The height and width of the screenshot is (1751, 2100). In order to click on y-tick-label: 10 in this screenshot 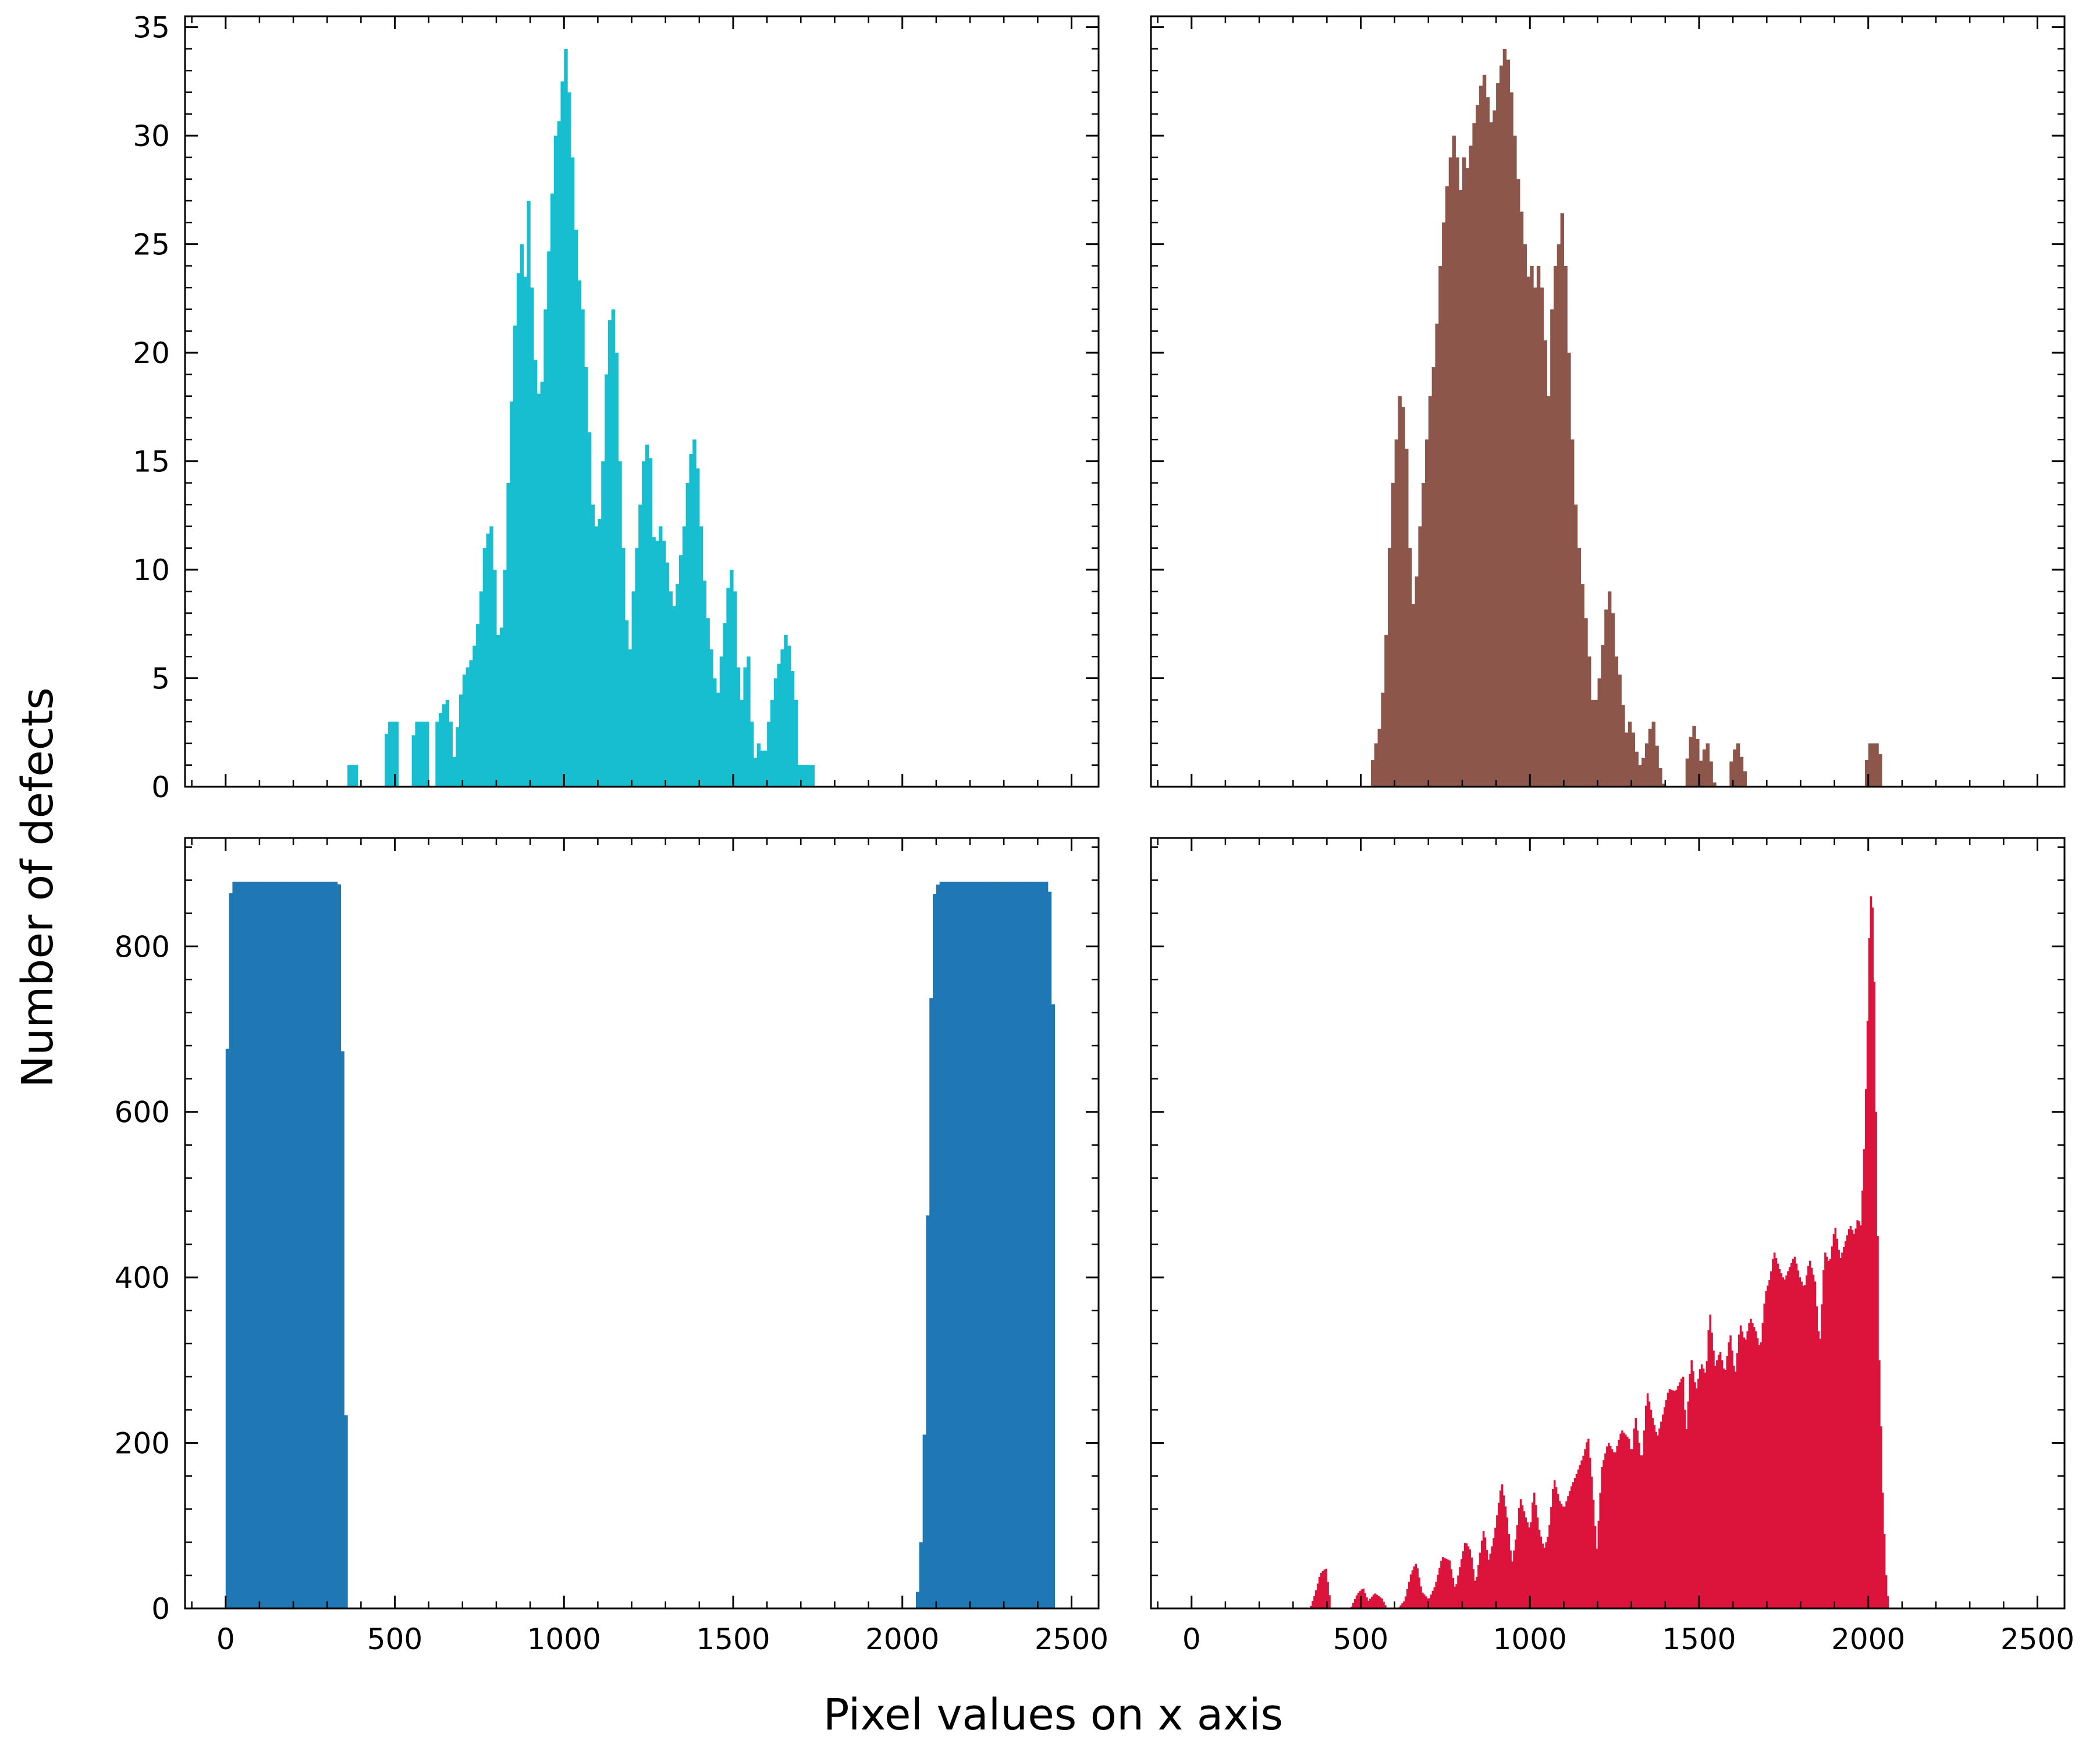, I will do `click(152, 570)`.